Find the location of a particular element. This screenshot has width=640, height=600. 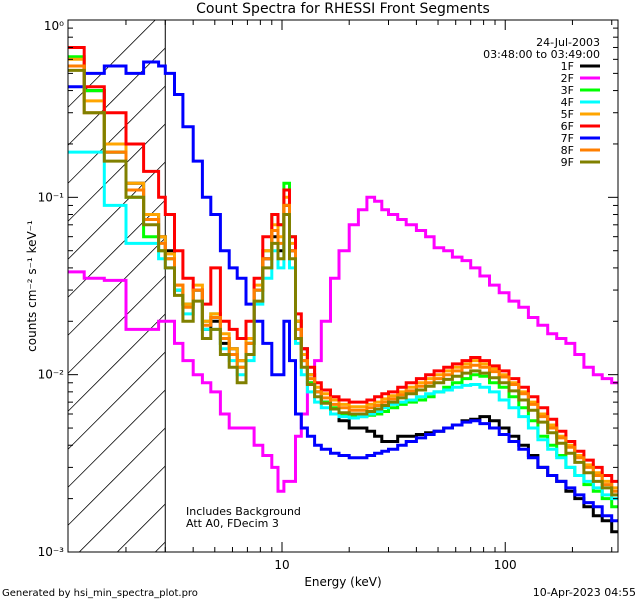

chart-title: Count Spectra for RHESSI Front Segments is located at coordinates (343, 9).